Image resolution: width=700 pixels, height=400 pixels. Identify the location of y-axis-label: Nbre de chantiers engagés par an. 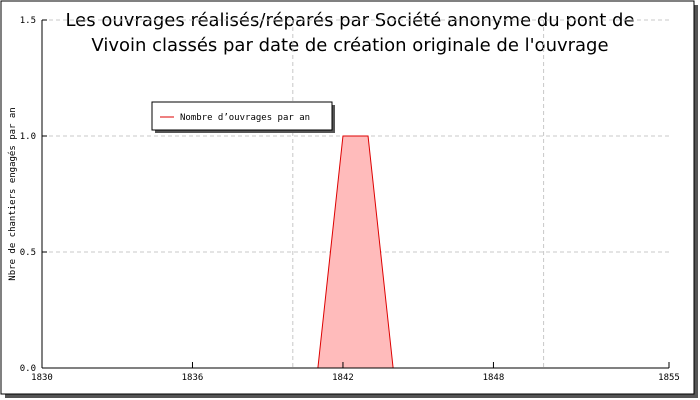
(12, 193).